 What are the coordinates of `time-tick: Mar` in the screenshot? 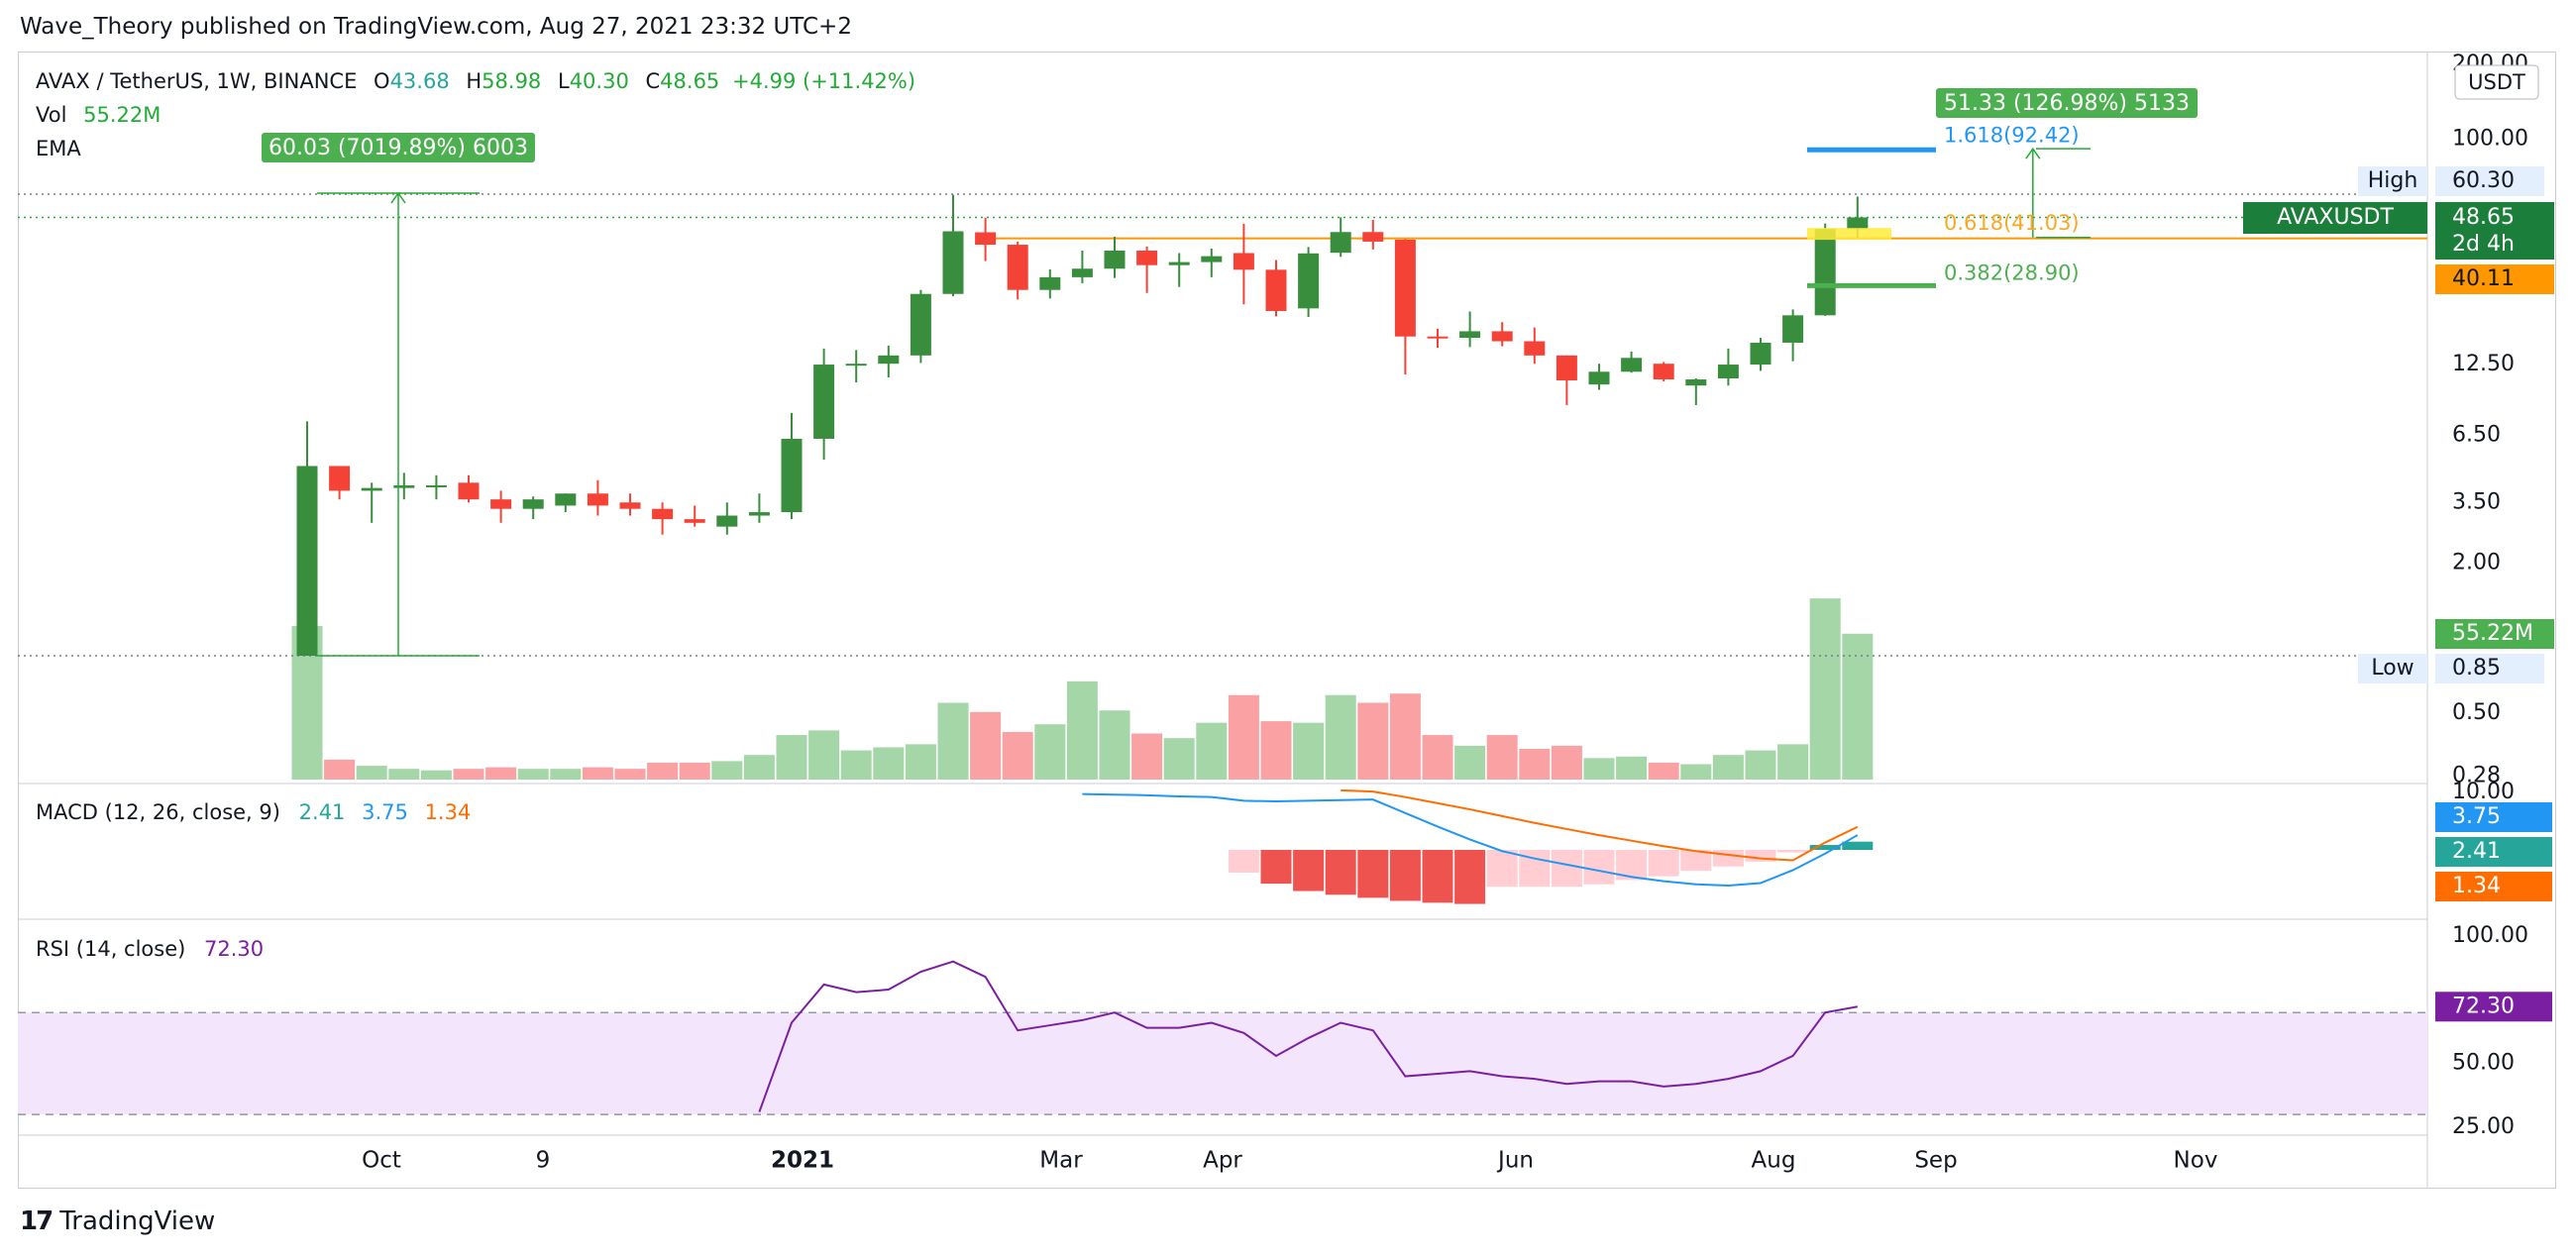 It's located at (1061, 1161).